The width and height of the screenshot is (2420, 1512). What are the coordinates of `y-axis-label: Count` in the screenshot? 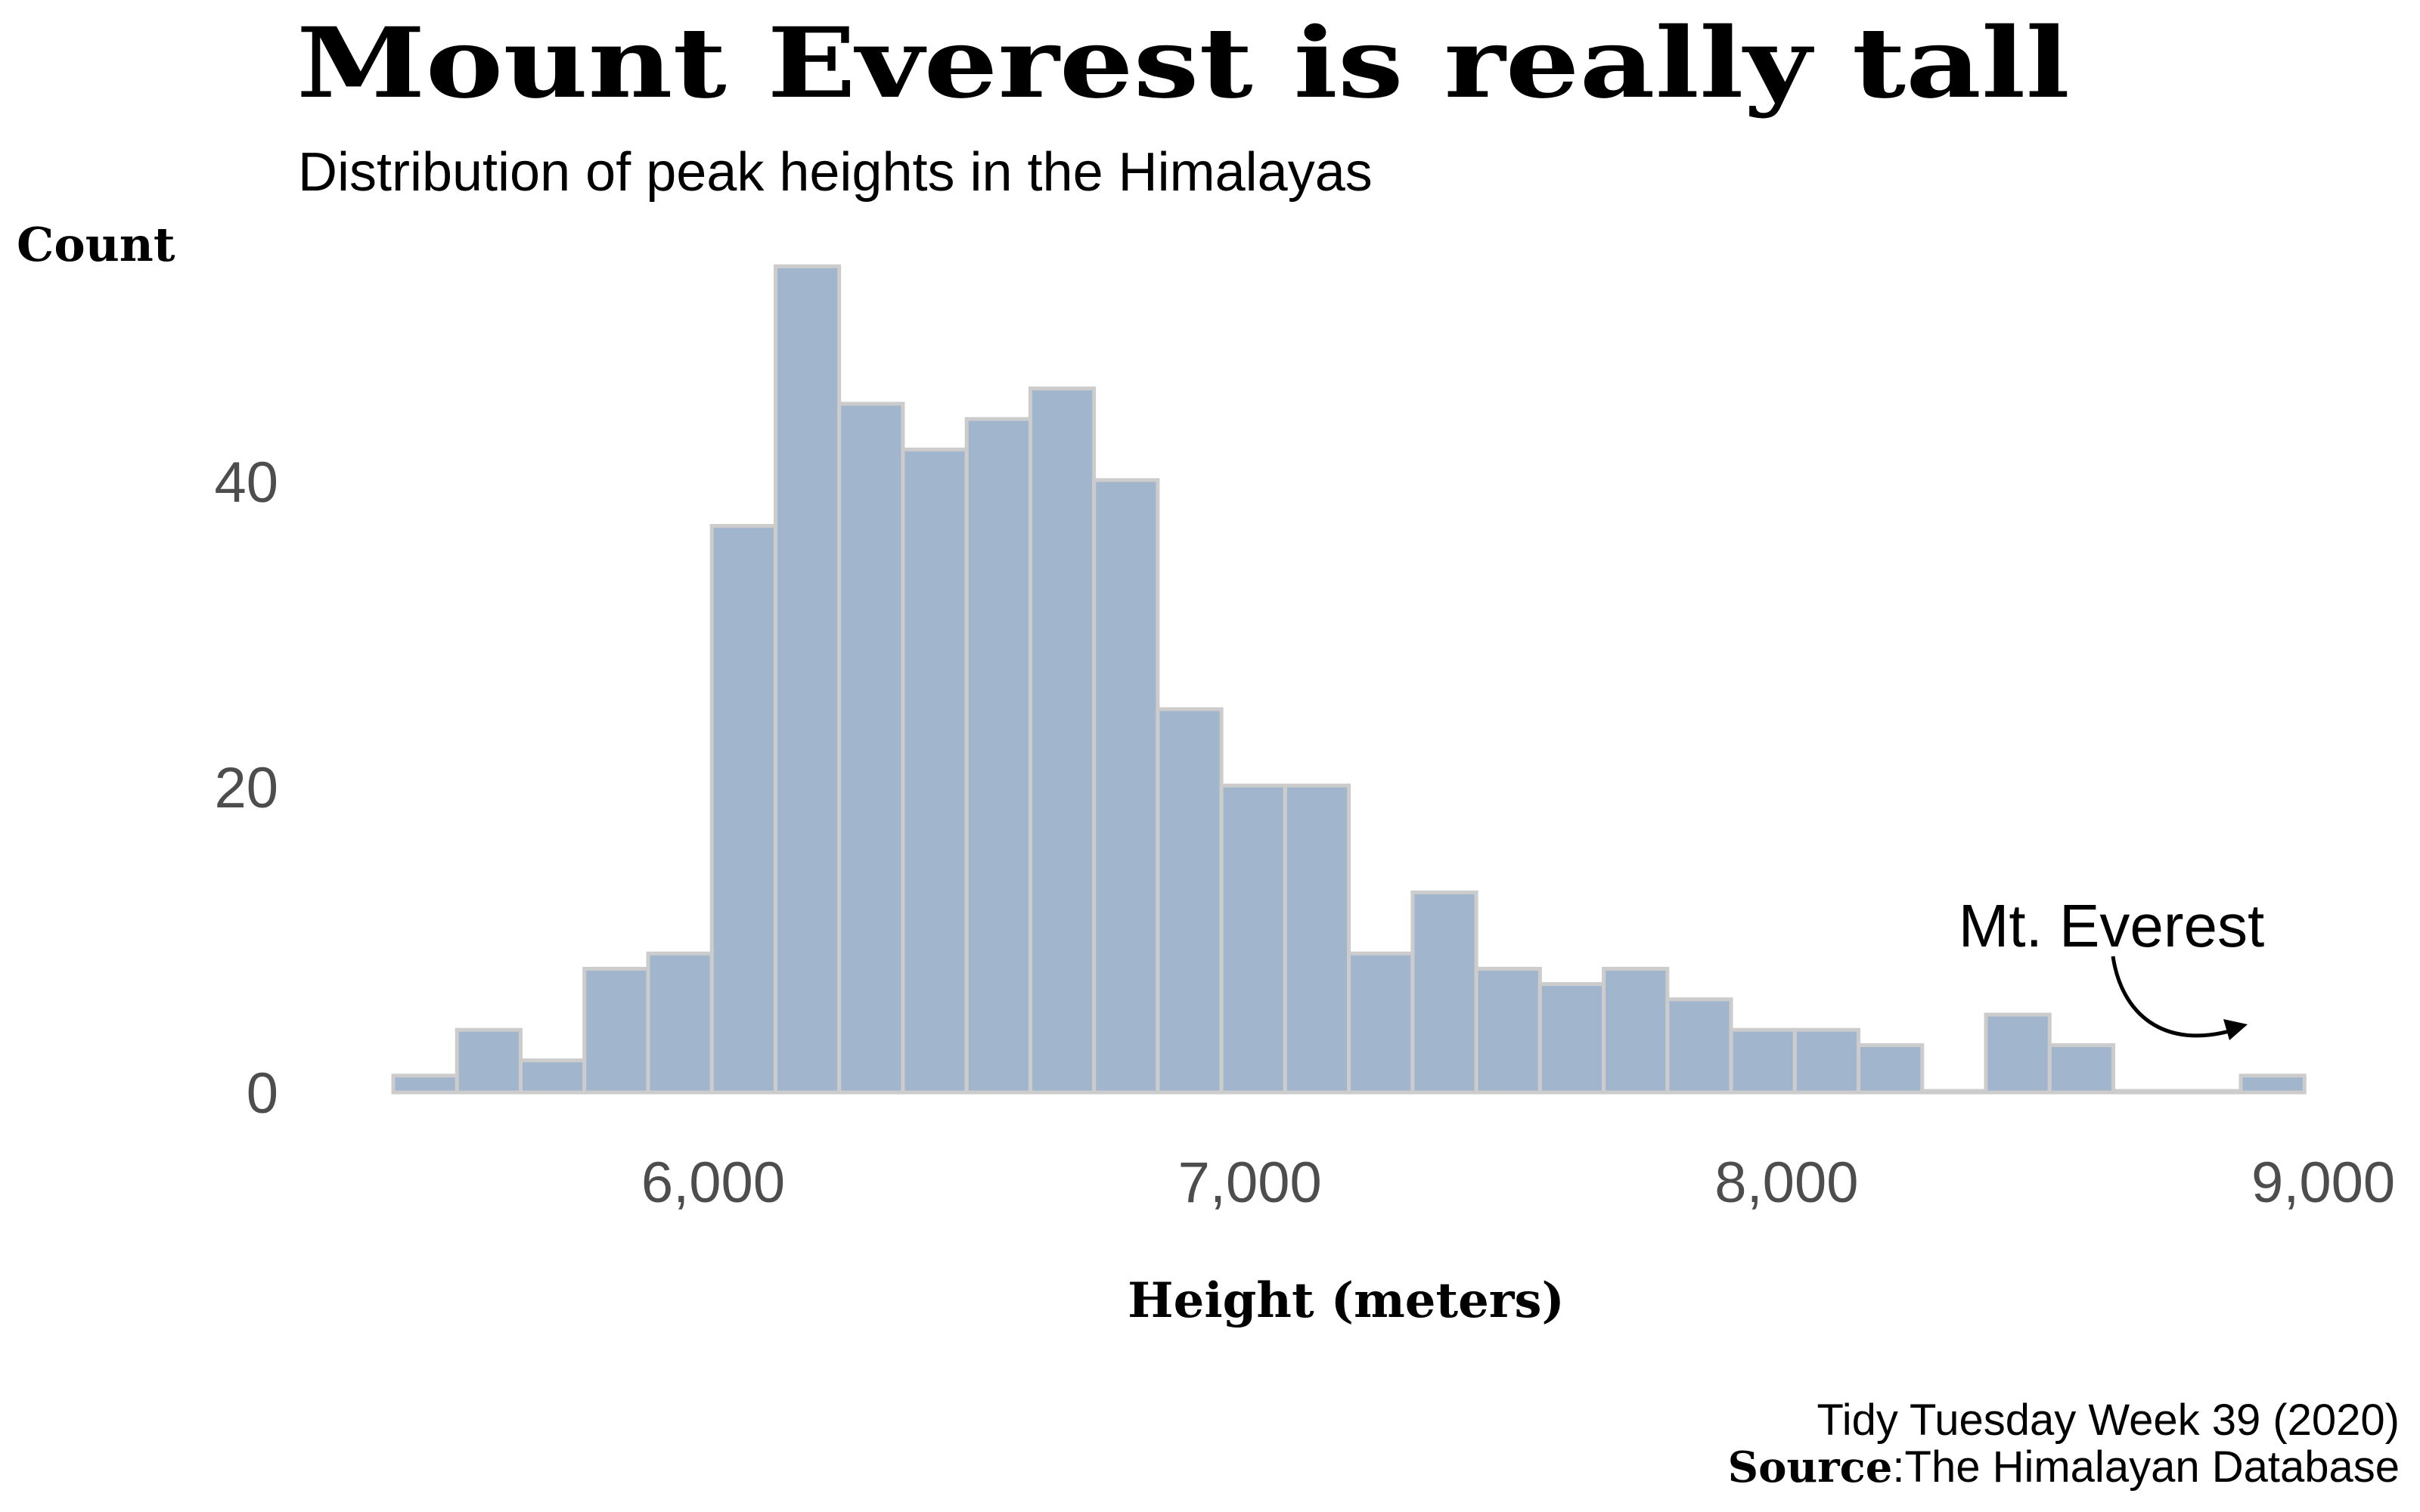 It's located at (96, 245).